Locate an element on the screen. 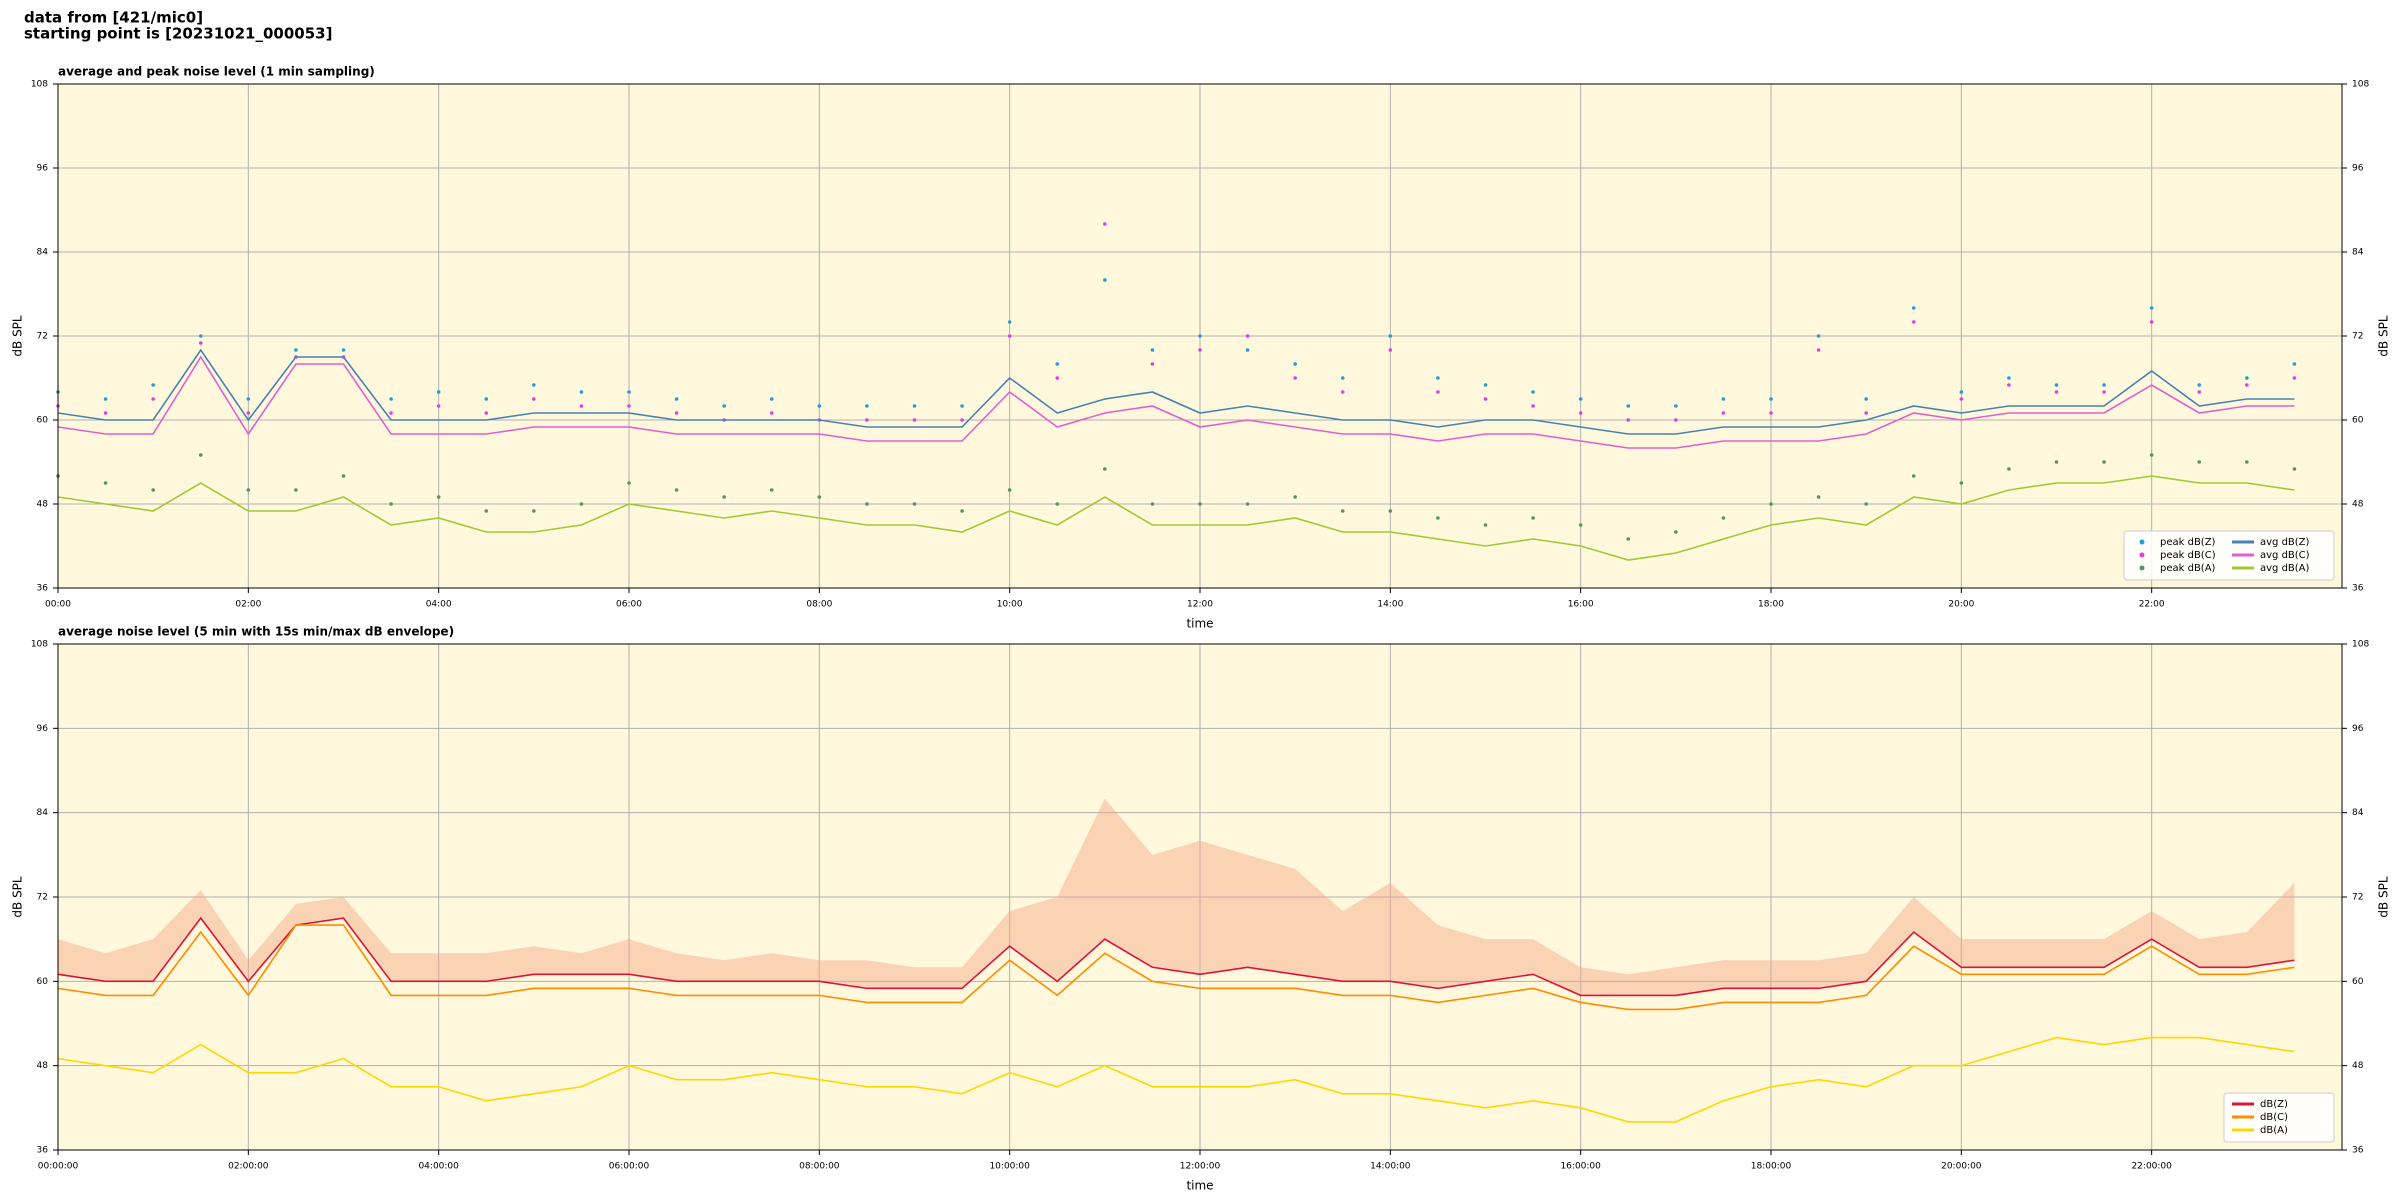 The image size is (2400, 1200). legend-label: peak dB(A) is located at coordinates (2188, 568).